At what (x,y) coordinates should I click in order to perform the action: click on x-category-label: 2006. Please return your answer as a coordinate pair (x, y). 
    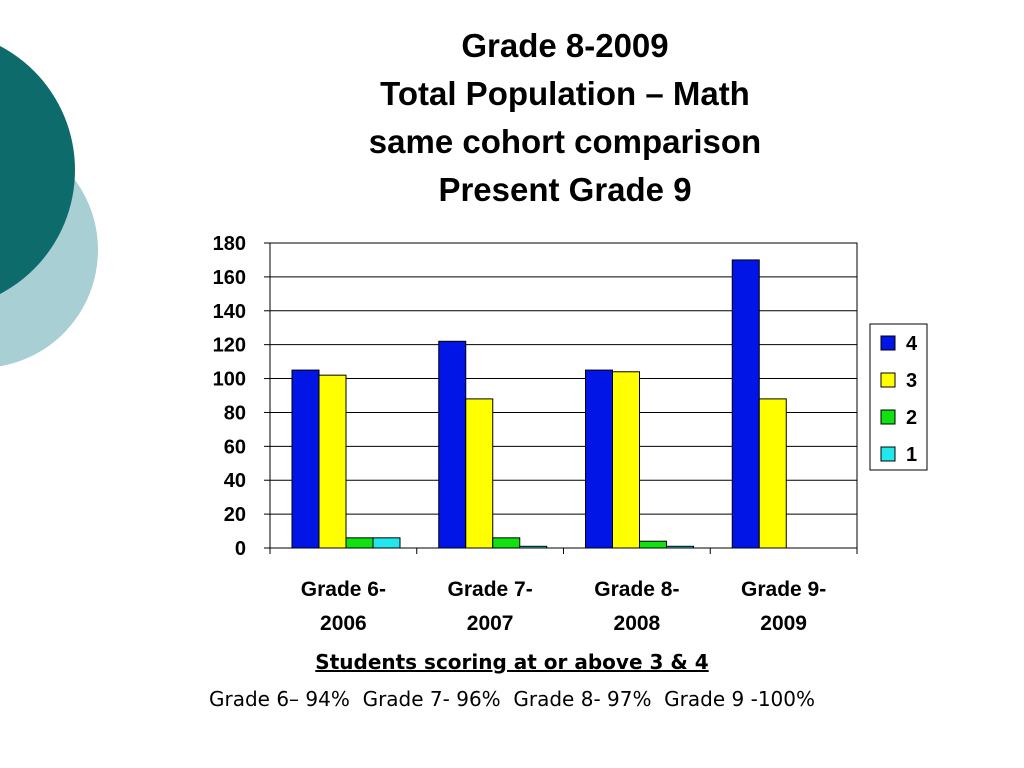
    Looking at the image, I should click on (343, 623).